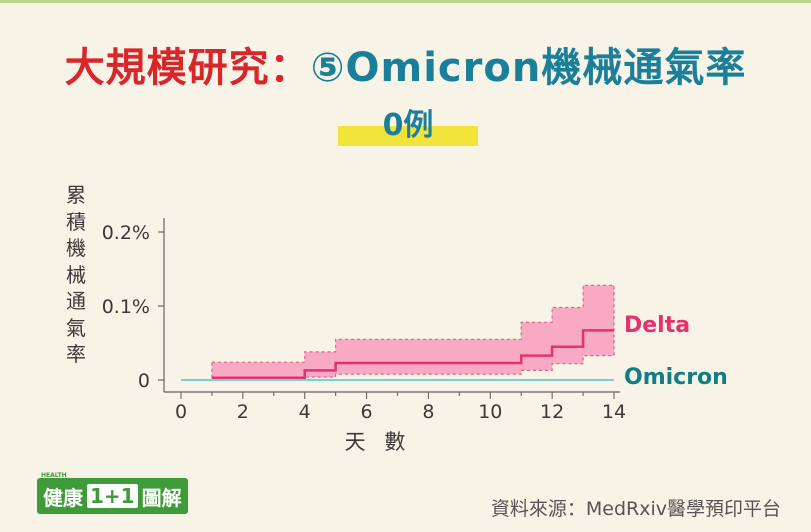 The height and width of the screenshot is (532, 811). Describe the element at coordinates (412, 354) in the screenshot. I see `delta-series-line` at that location.